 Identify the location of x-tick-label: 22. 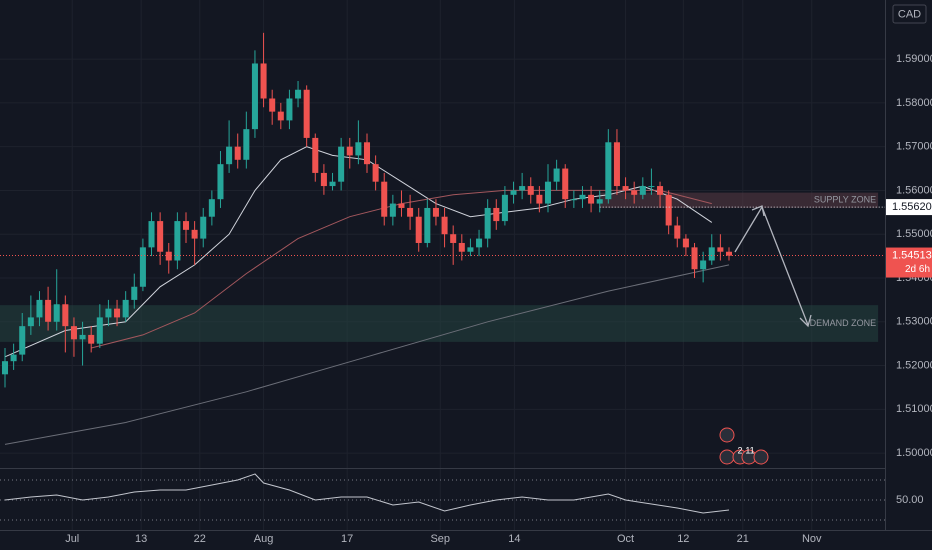
(200, 539).